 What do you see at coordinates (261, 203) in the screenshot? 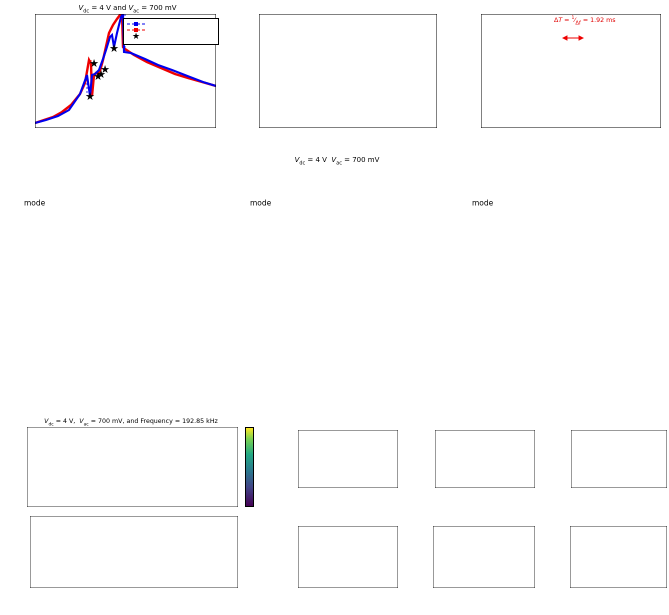
I see `panel-e-mode-title: mode` at bounding box center [261, 203].